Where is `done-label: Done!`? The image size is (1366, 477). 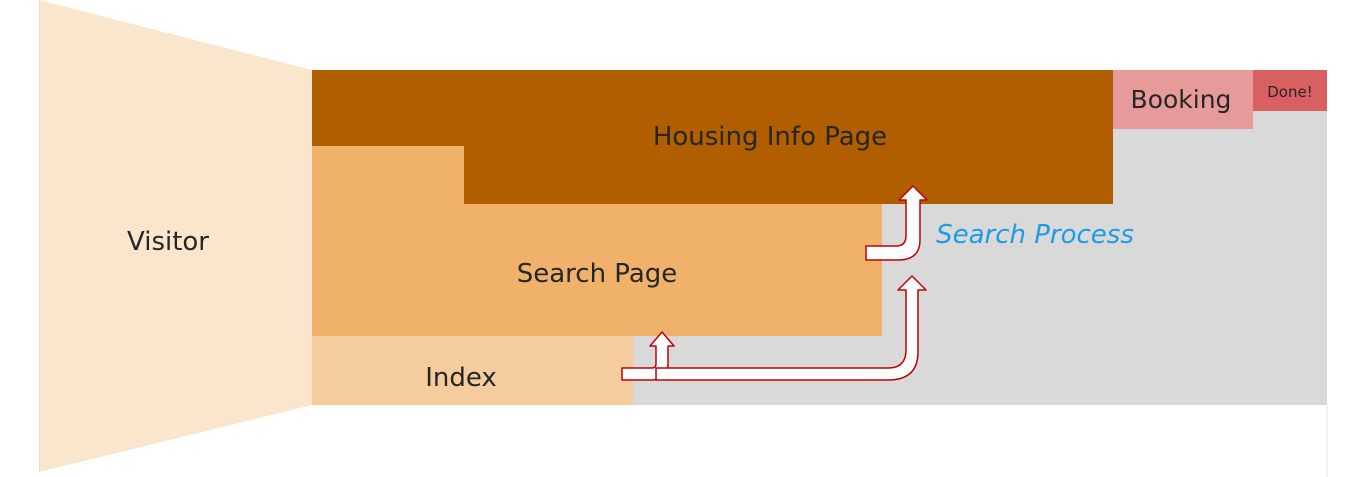
done-label: Done! is located at coordinates (1289, 92).